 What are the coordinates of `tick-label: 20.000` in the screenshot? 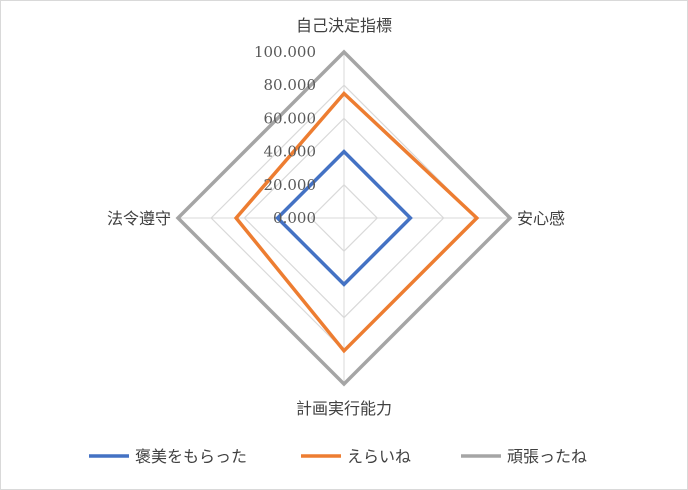 It's located at (290, 185).